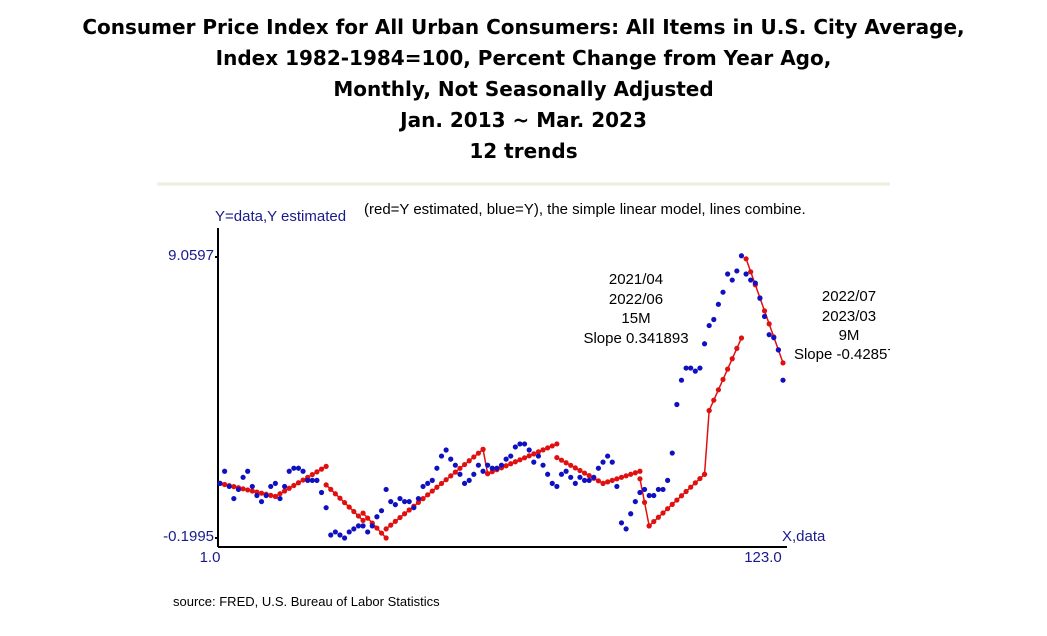  Describe the element at coordinates (842, 354) in the screenshot. I see `annotation-fall-line: Slope -0.428578` at that location.